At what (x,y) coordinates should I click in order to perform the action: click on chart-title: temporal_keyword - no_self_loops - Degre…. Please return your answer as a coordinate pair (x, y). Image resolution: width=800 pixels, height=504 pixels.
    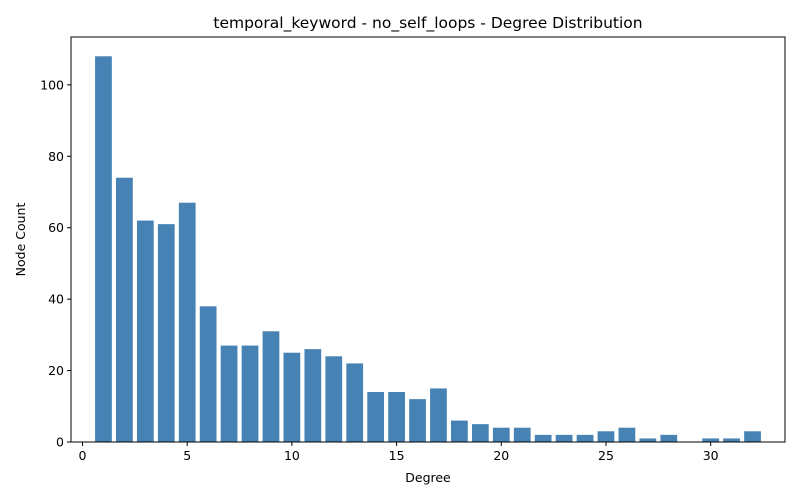
    Looking at the image, I should click on (427, 23).